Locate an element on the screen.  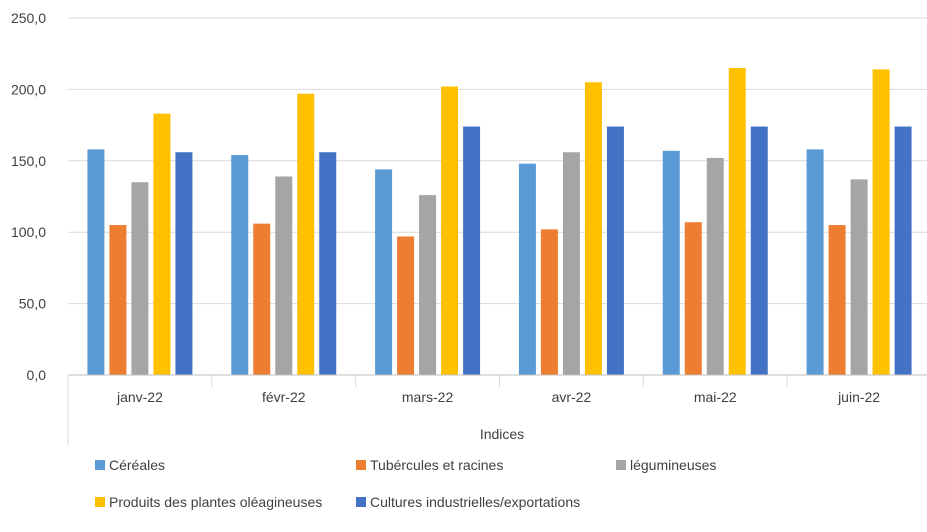
x-axis: janv-22 févr-22 mars-22 avr-22 mai-22 juin-22 is located at coordinates (497, 409).